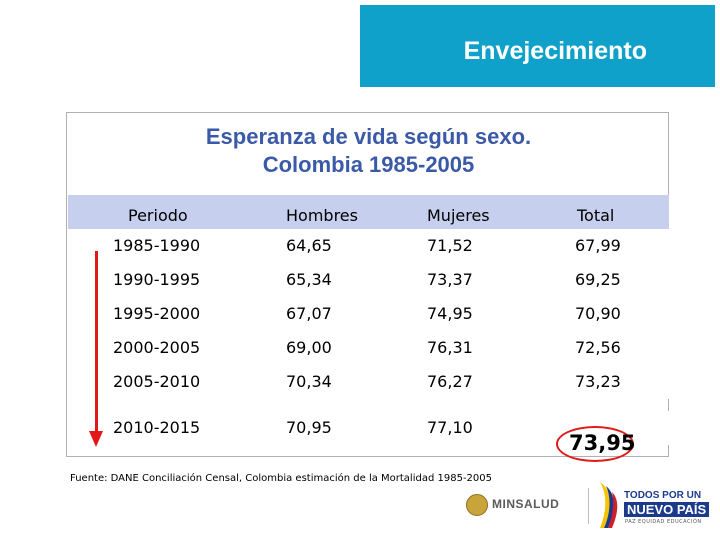  Describe the element at coordinates (96, 342) in the screenshot. I see `timeline-arrow-shaft` at that location.